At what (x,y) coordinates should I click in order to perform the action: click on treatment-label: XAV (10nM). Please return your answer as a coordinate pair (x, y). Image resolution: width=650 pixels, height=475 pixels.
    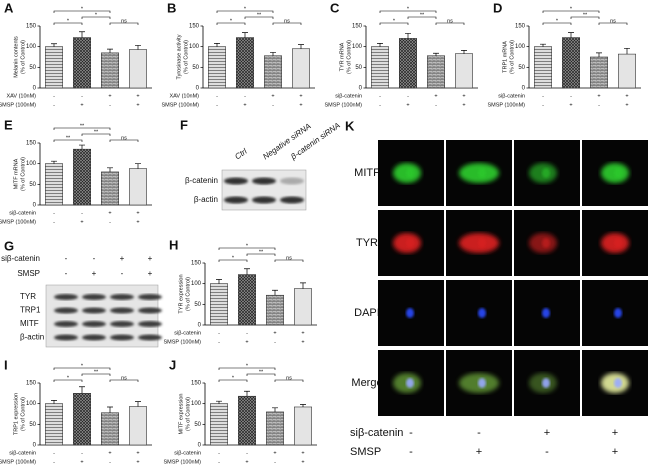
    Looking at the image, I should click on (21, 96).